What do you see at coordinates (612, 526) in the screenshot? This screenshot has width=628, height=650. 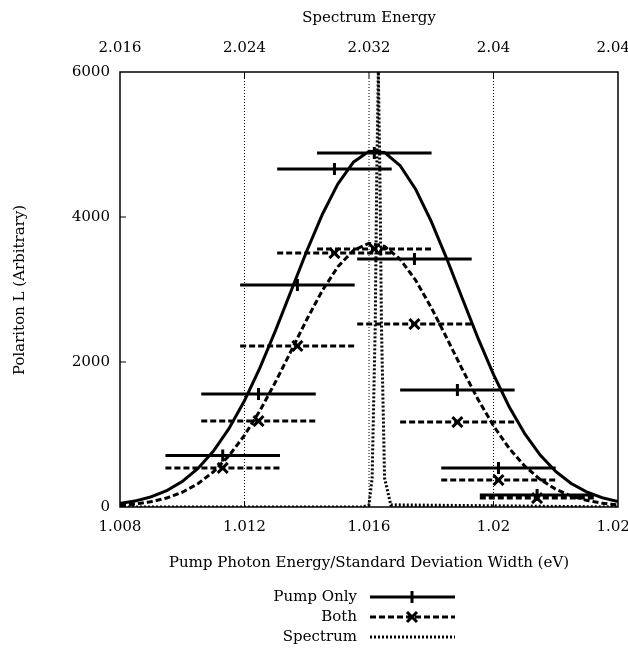 I see `x-tick-label: 1.024` at bounding box center [612, 526].